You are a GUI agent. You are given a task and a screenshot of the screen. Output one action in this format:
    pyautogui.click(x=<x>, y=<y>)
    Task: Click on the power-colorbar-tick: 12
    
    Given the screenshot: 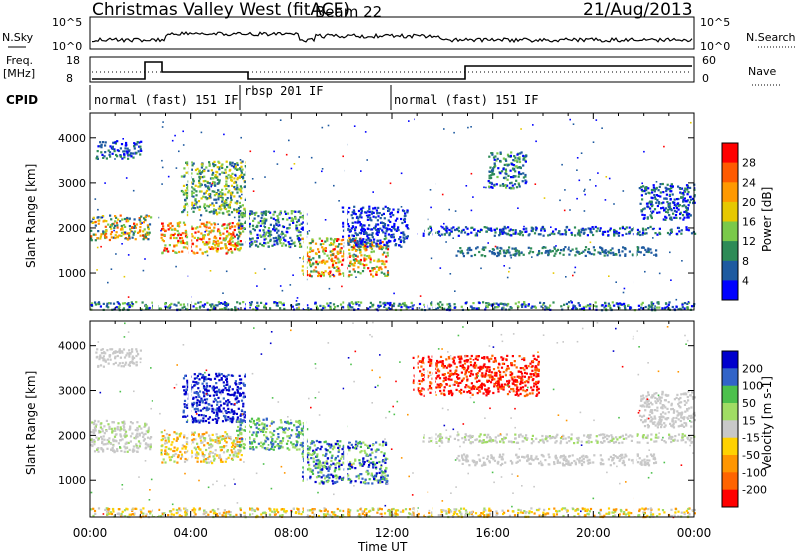 What is the action you would take?
    pyautogui.click(x=749, y=241)
    